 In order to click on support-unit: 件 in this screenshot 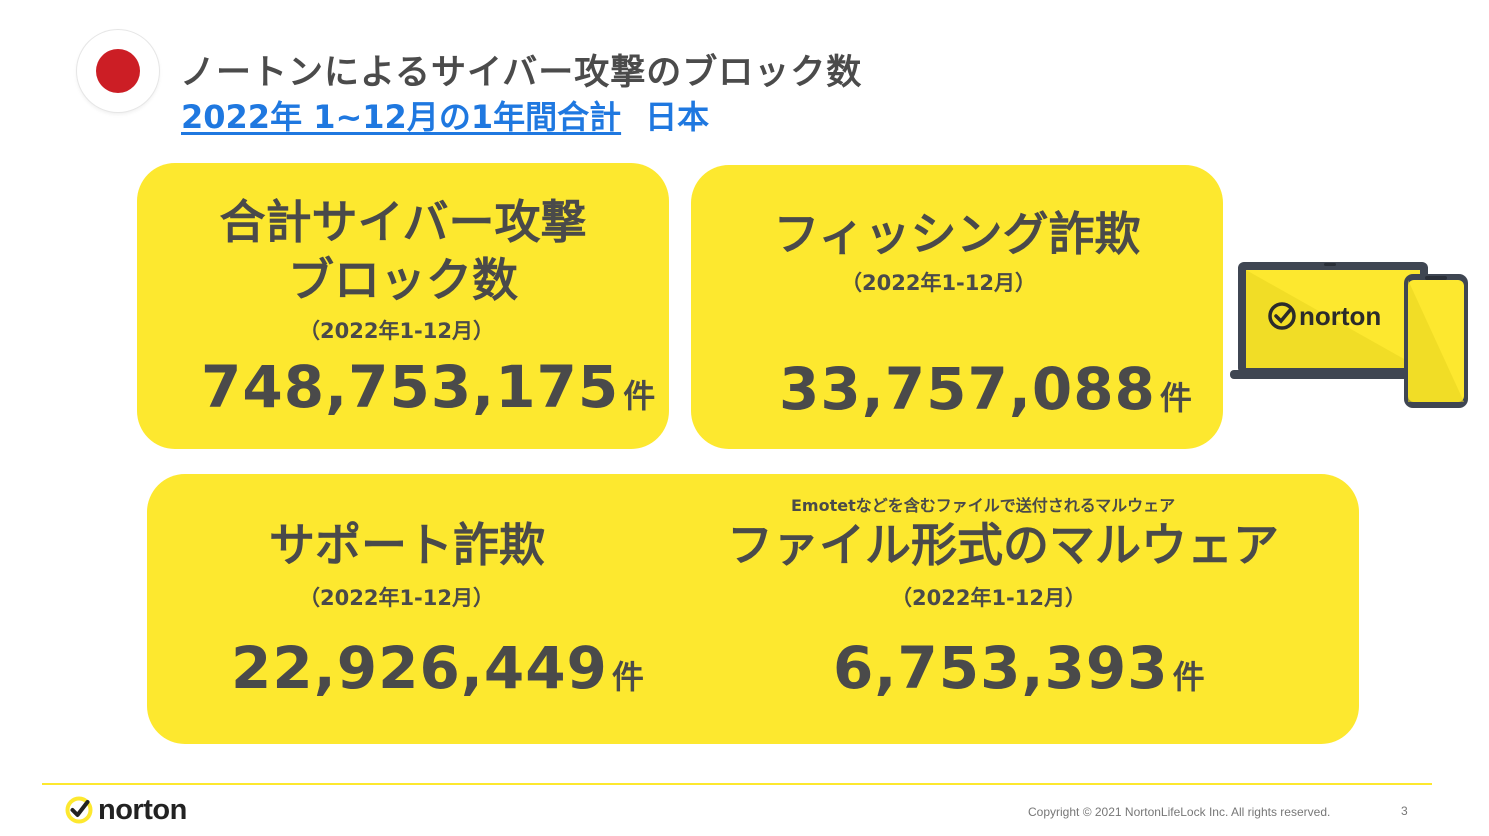, I will do `click(628, 677)`.